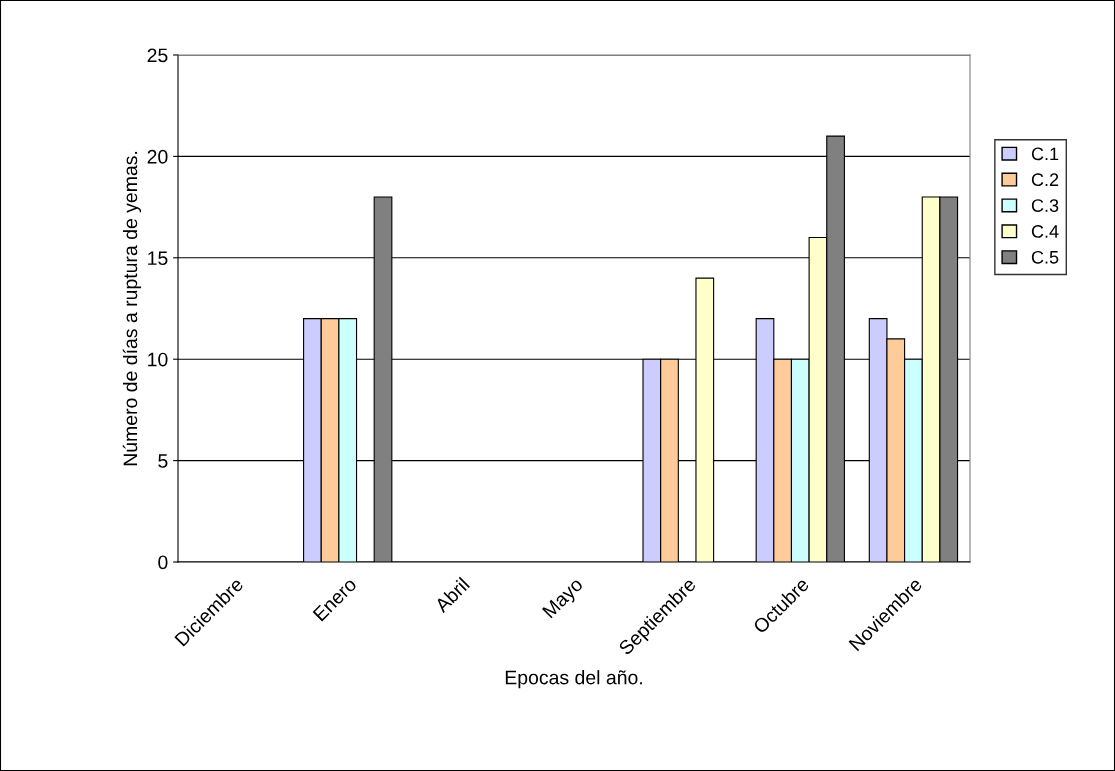 The image size is (1115, 771). What do you see at coordinates (163, 461) in the screenshot?
I see `y-tick-label: 5` at bounding box center [163, 461].